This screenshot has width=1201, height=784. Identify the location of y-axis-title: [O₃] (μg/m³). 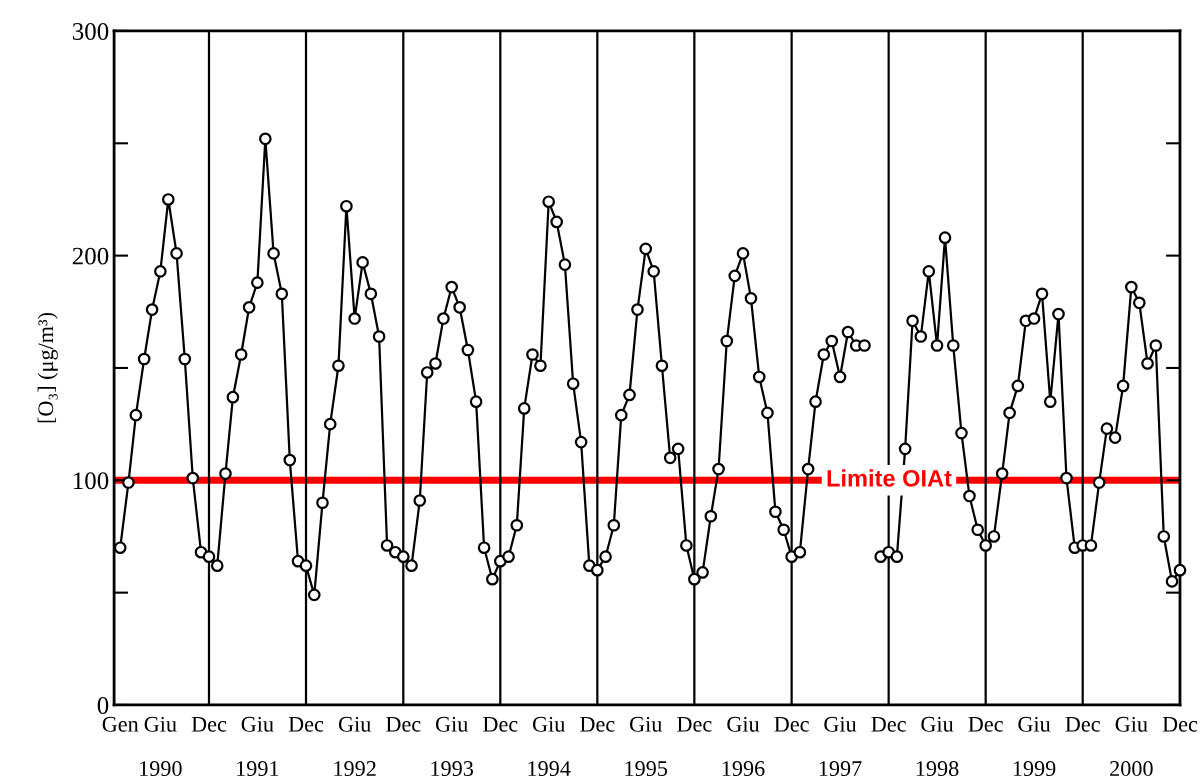
(47, 367).